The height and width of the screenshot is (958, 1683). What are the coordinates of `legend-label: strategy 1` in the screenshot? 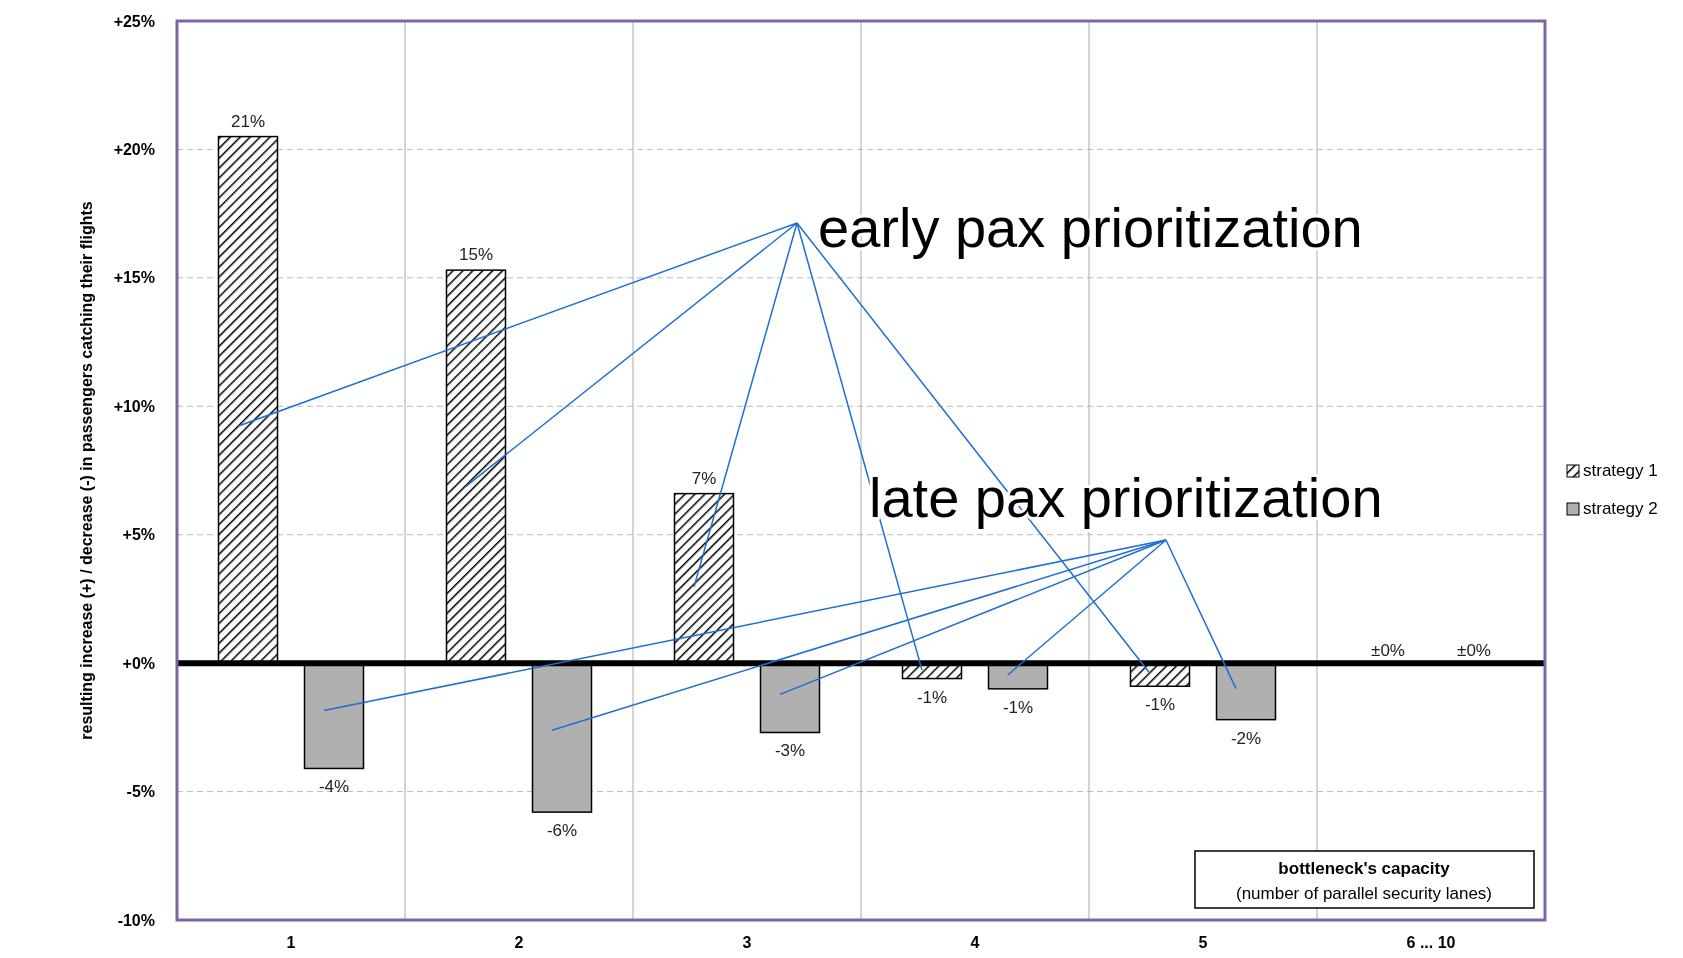 It's located at (1620, 470).